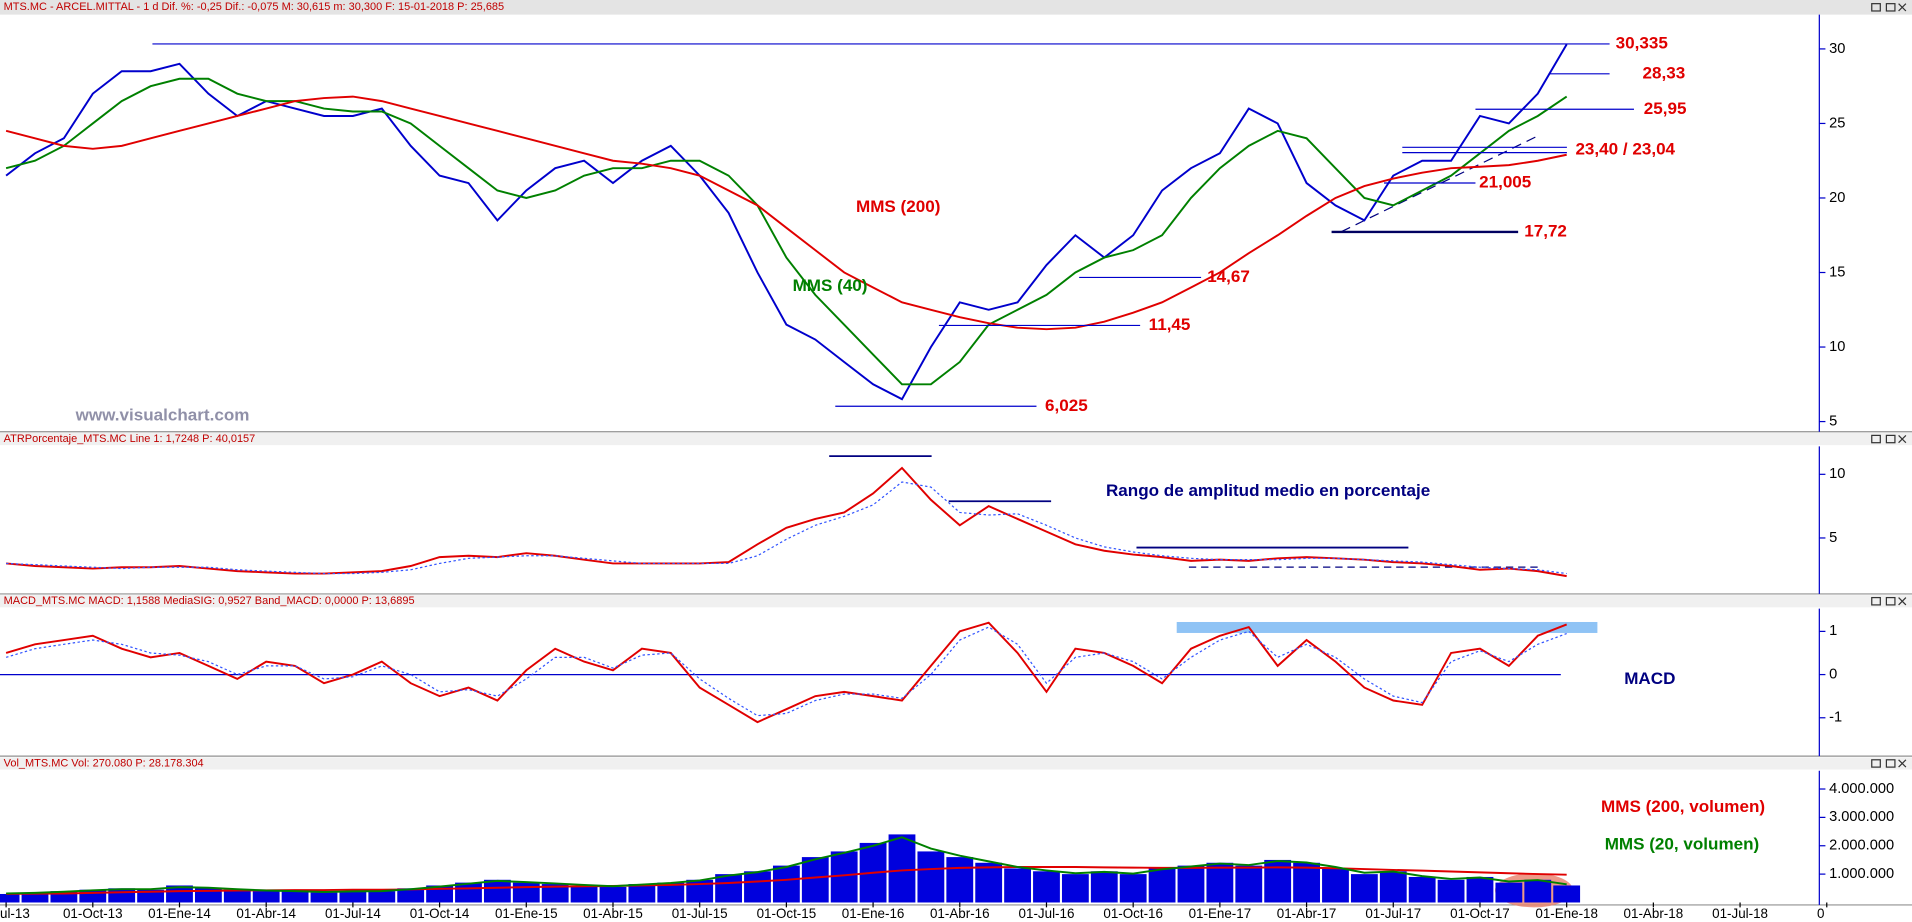 The width and height of the screenshot is (1912, 922). I want to click on level-label: 6,025, so click(1066, 405).